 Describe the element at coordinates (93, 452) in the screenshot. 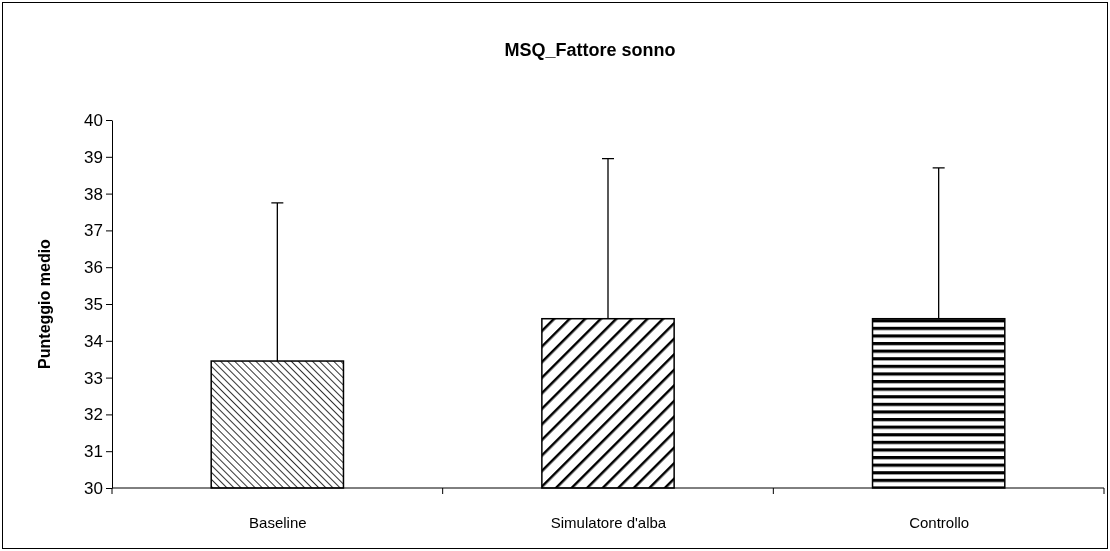

I see `y-tick-label: 31` at that location.